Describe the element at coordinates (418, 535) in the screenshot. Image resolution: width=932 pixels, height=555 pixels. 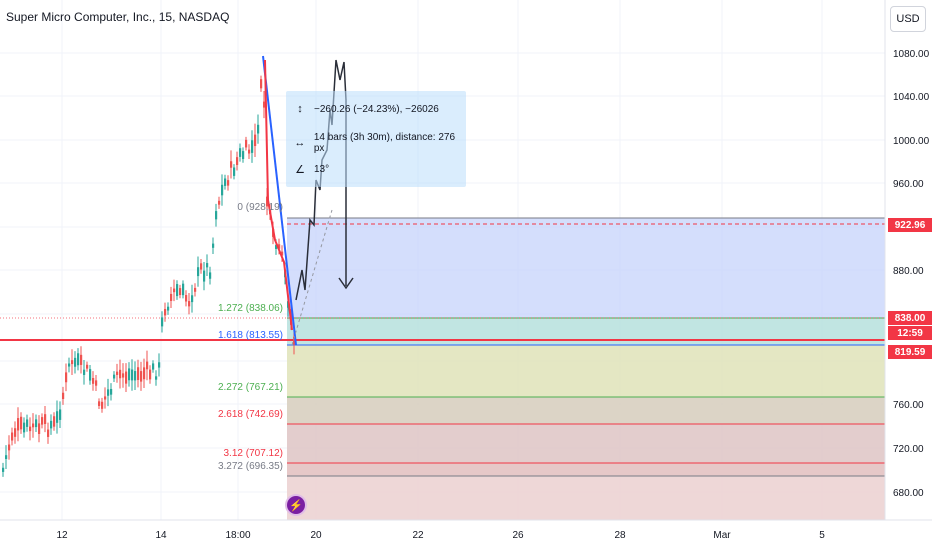
I see `time-label: 22` at that location.